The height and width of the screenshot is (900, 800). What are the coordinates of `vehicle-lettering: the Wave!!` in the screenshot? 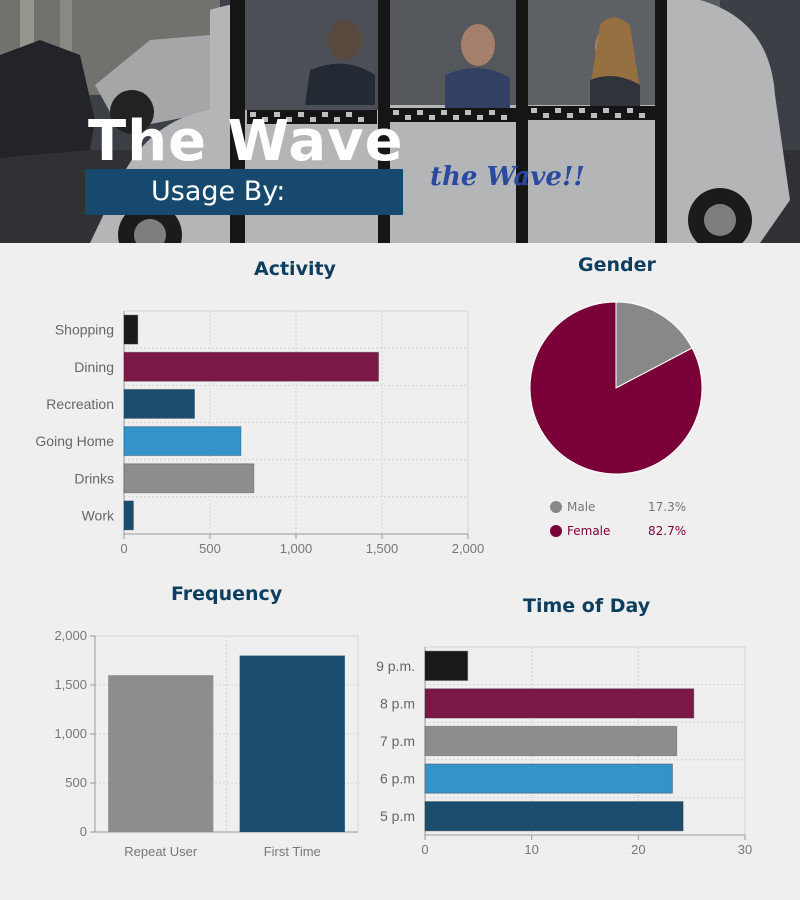 It's located at (507, 177).